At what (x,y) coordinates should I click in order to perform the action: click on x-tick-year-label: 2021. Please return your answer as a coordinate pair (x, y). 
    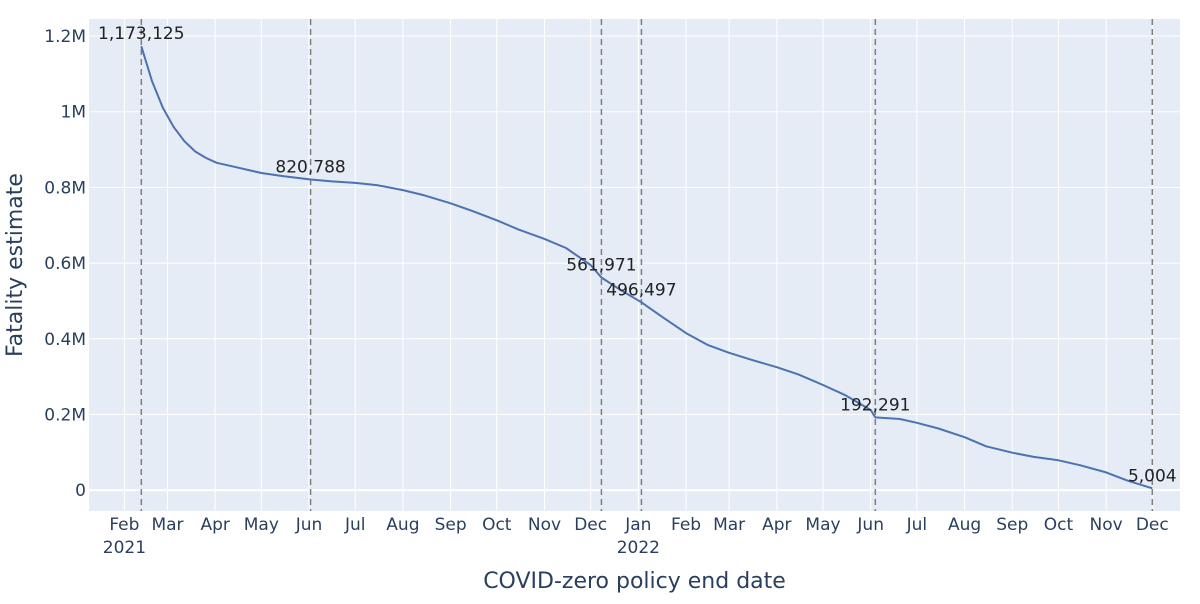
    Looking at the image, I should click on (124, 548).